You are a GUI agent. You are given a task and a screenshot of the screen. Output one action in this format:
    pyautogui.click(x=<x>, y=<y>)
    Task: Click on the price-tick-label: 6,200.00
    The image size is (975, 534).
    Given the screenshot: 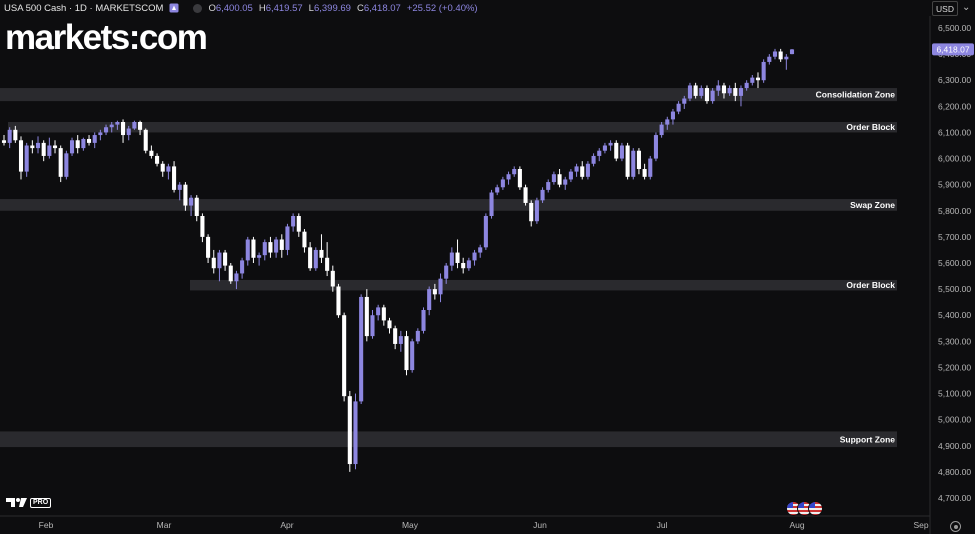 What is the action you would take?
    pyautogui.click(x=954, y=106)
    